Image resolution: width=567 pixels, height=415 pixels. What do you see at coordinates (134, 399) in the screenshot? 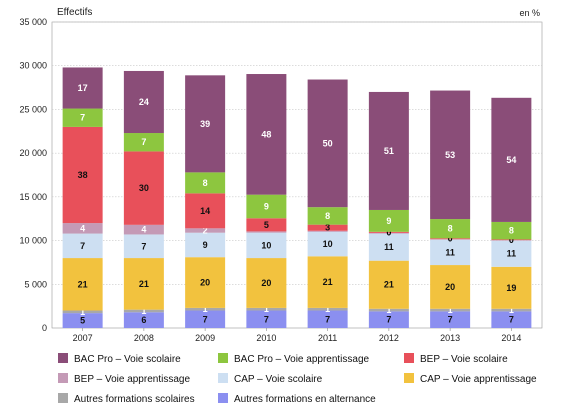
I see `legend-label: Autres formations scolaires` at bounding box center [134, 399].